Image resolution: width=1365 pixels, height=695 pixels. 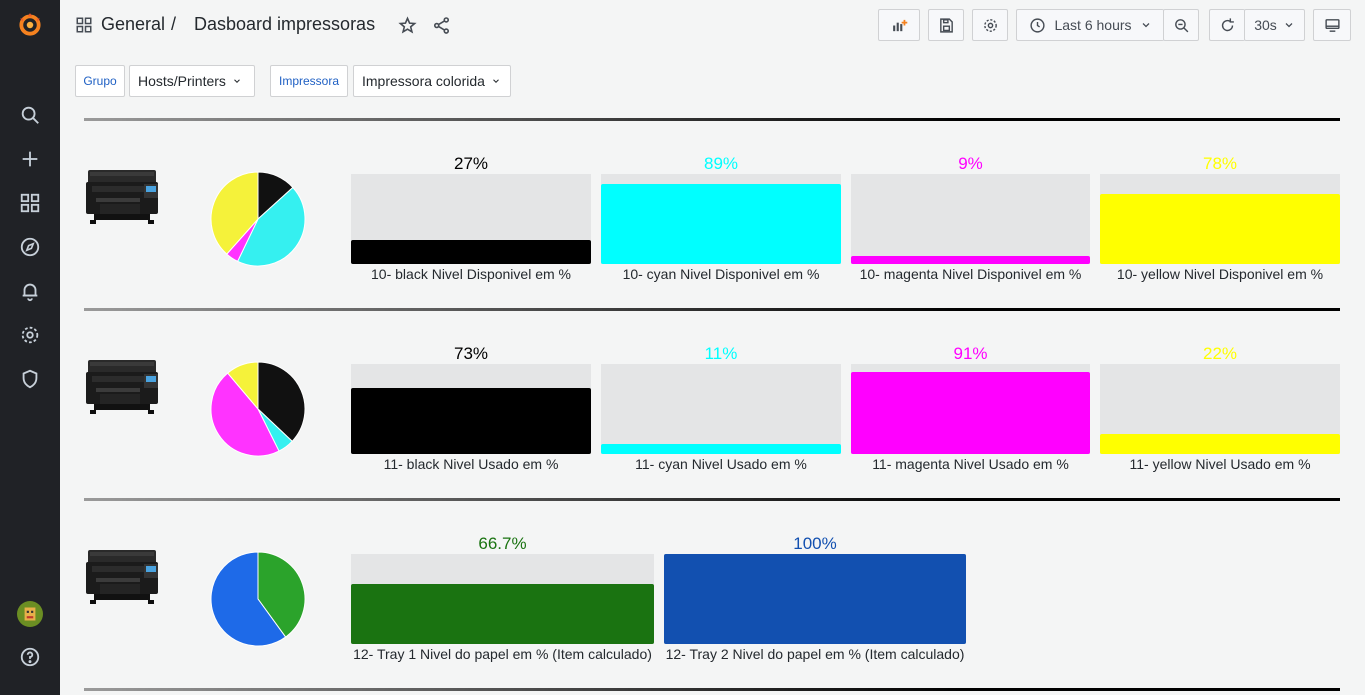 I want to click on alerting-bell-icon, so click(x=30, y=291).